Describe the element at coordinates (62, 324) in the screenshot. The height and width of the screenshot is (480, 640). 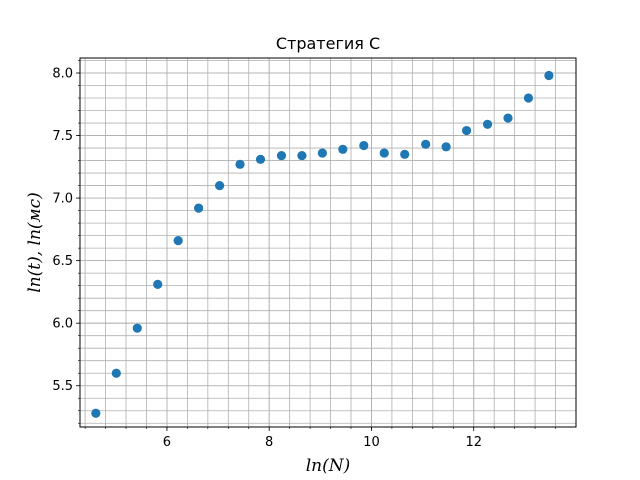
I see `y-tick-label: 6.0` at that location.